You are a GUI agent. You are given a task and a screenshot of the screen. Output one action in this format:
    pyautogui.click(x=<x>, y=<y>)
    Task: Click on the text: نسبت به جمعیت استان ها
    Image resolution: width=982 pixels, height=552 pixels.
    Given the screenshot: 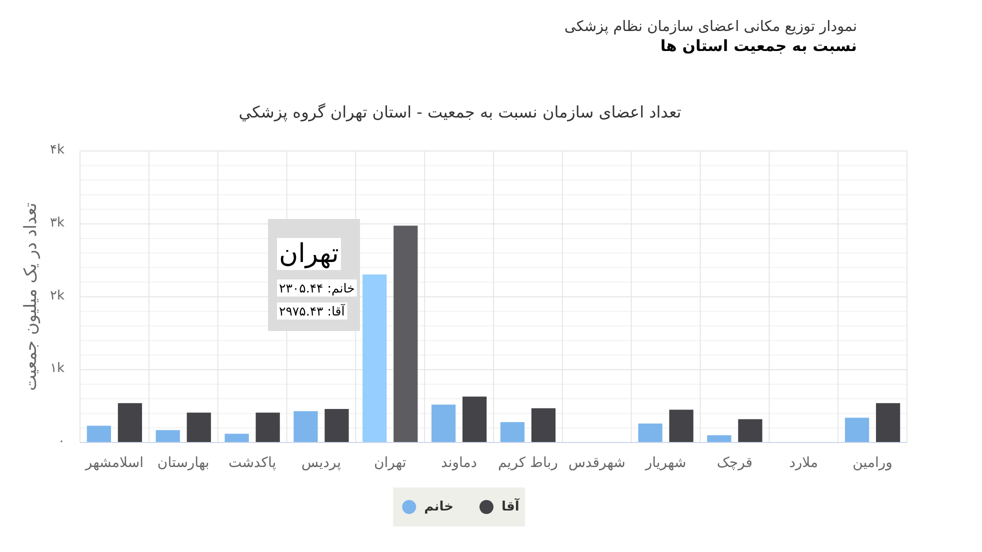 What is the action you would take?
    pyautogui.click(x=758, y=46)
    